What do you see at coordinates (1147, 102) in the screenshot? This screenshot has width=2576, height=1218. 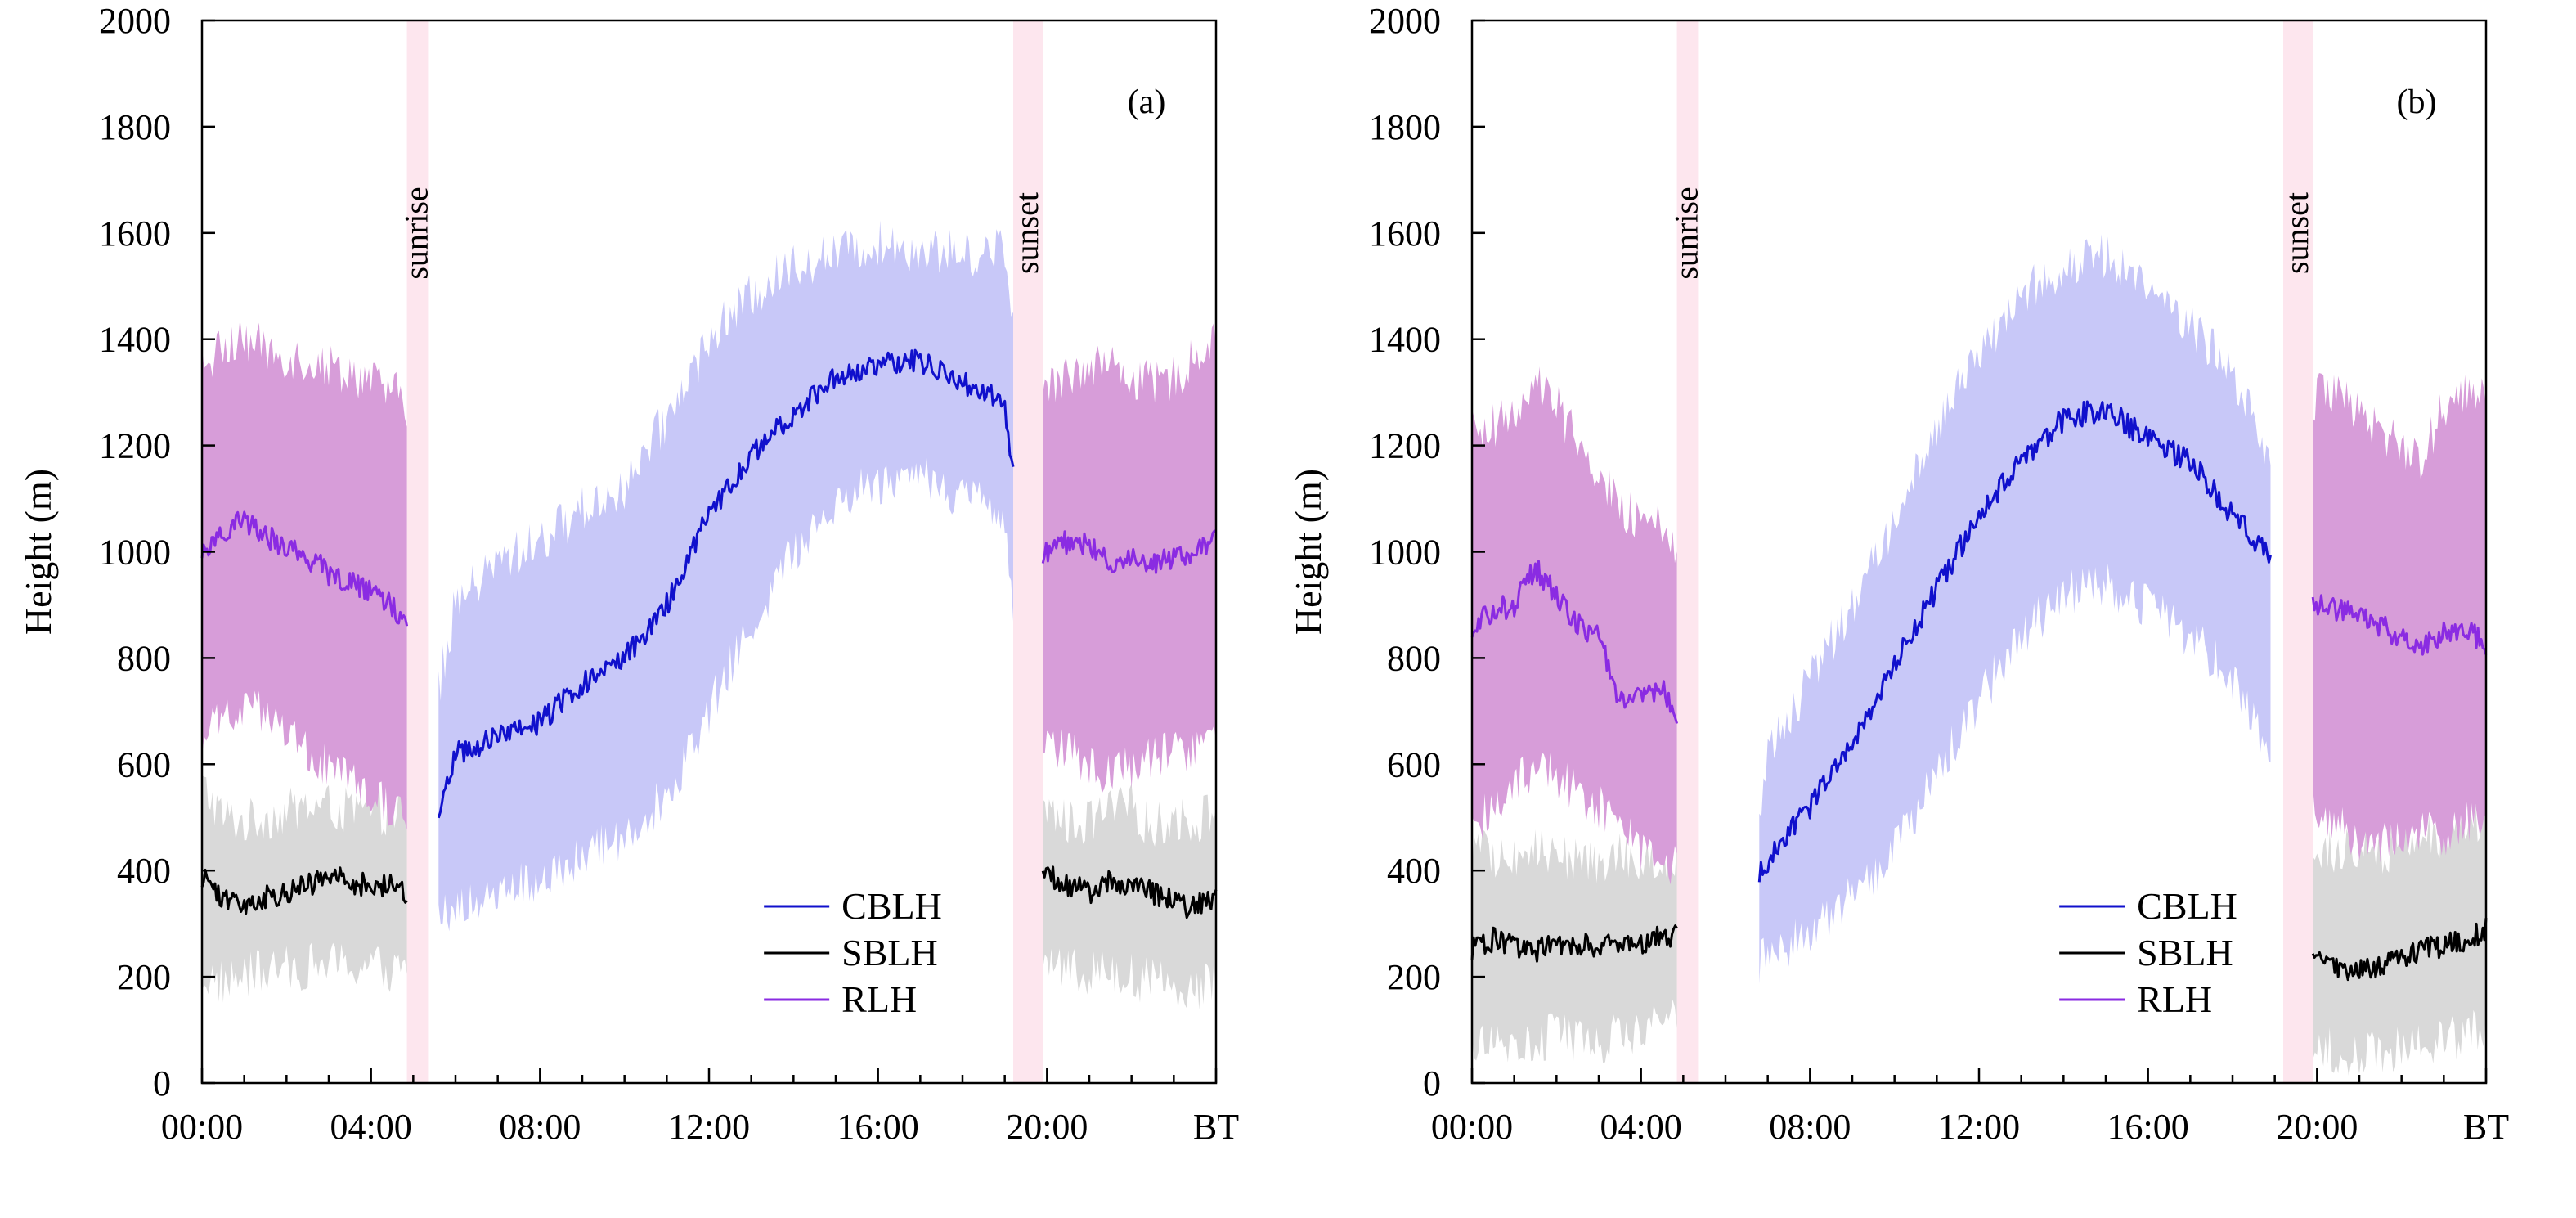 I see `panel-label: (a)` at bounding box center [1147, 102].